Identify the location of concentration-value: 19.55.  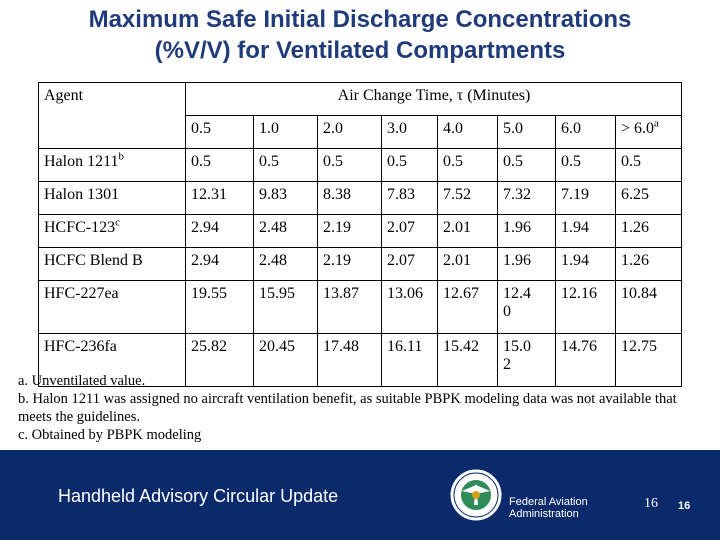
(209, 293).